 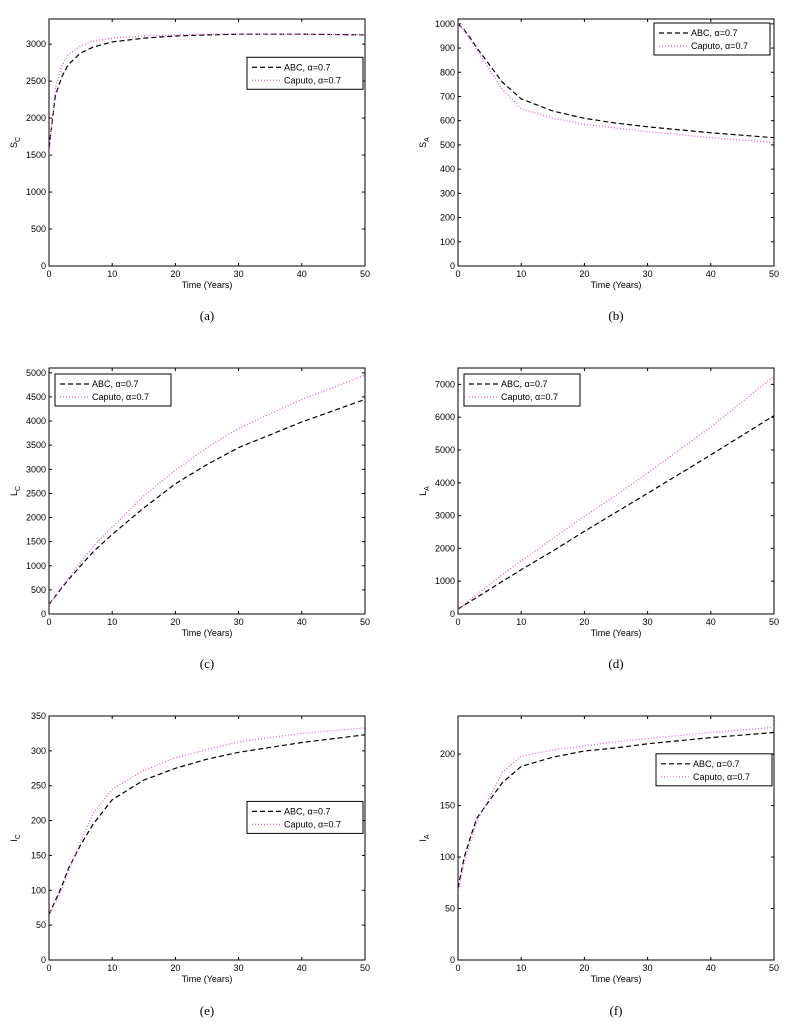 What do you see at coordinates (15, 142) in the screenshot?
I see `y-axis-label: SC` at bounding box center [15, 142].